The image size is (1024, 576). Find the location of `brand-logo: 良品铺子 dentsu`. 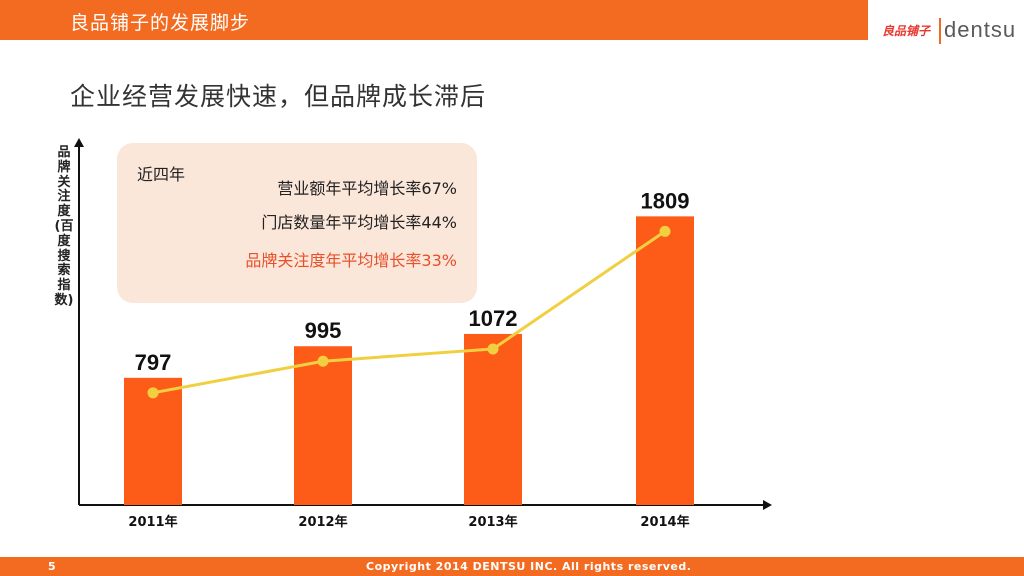

brand-logo: 良品铺子 dentsu is located at coordinates (951, 31).